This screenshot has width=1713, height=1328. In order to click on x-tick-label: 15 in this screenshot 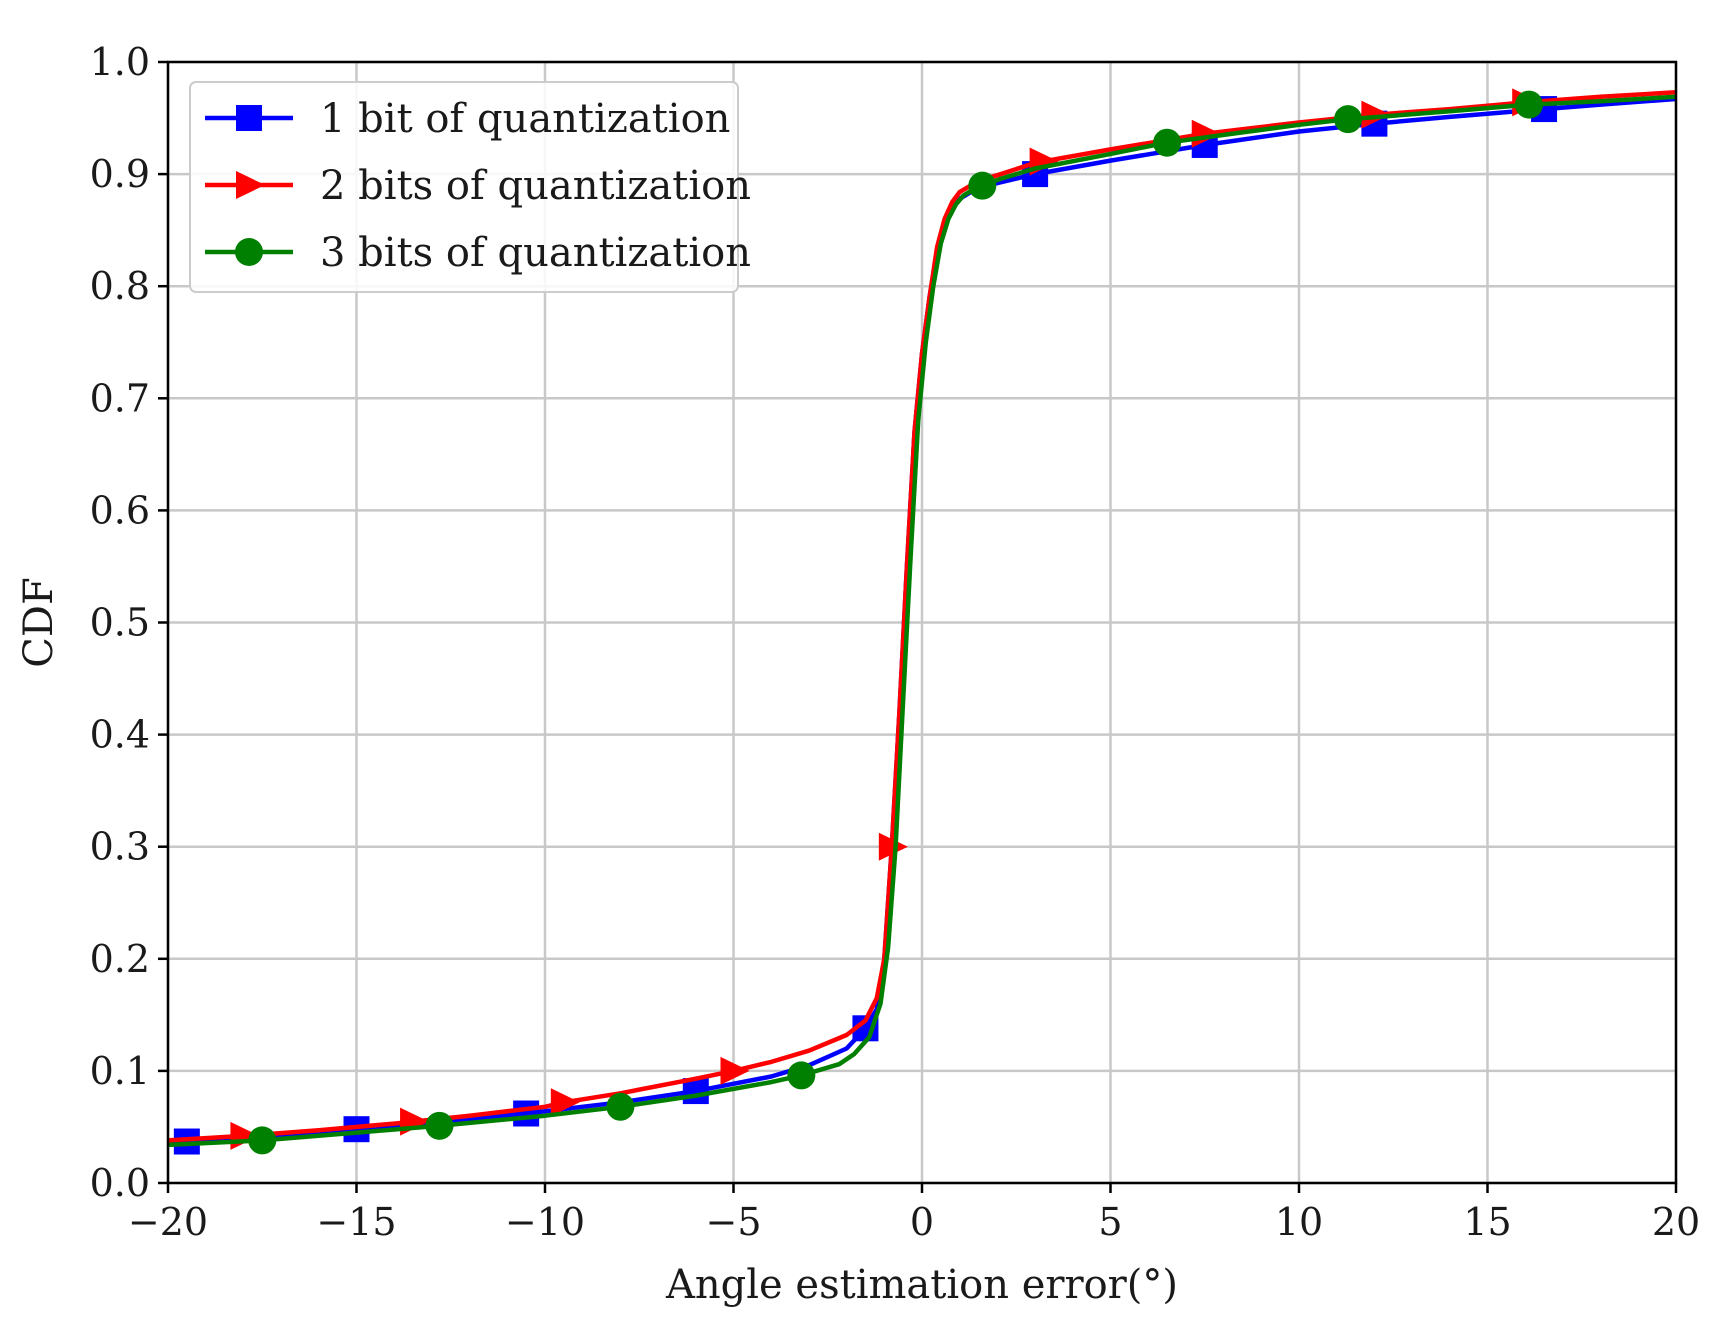, I will do `click(1487, 1222)`.